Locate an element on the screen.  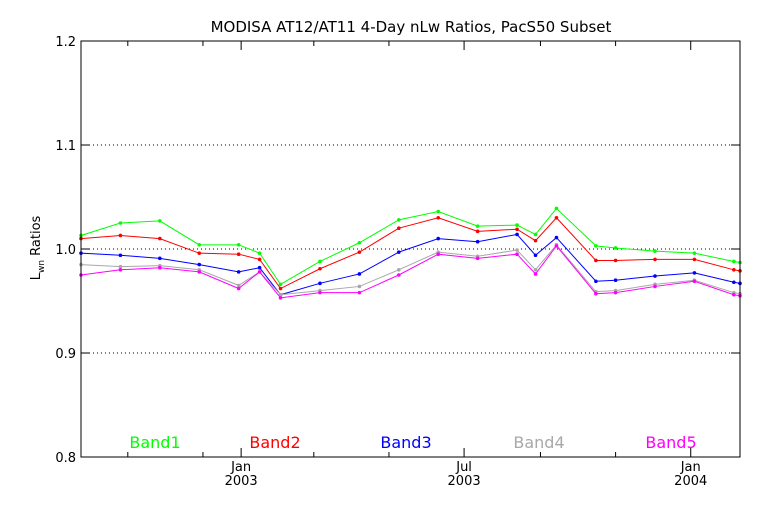
y-axis-label: Lwn Ratios is located at coordinates (38, 247).